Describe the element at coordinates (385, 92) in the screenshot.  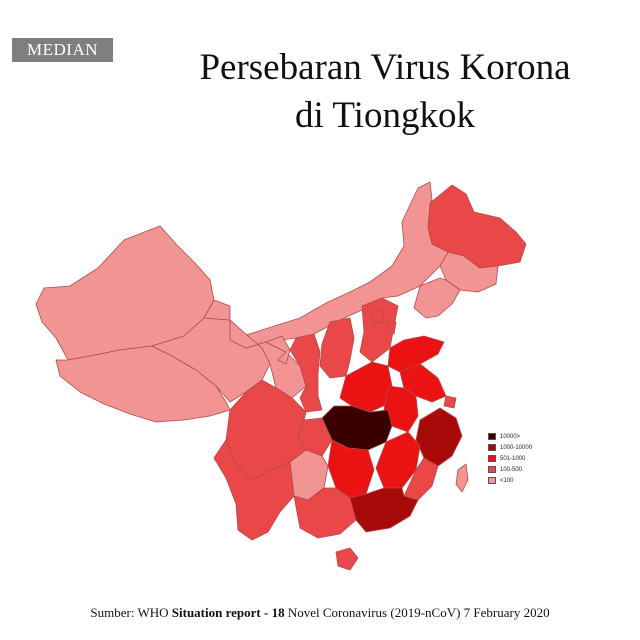
I see `page-title: Persebaran Virus Korona di Tiongkok` at that location.